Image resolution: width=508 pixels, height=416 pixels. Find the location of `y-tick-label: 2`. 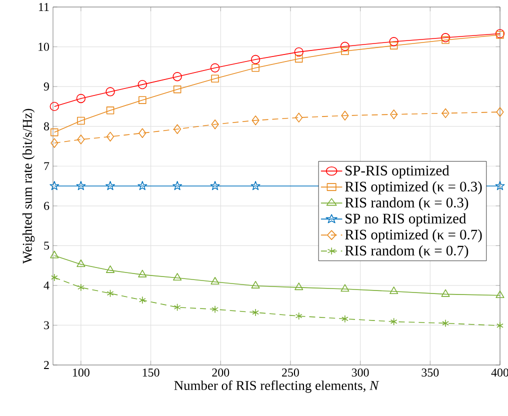

y-tick-label: 2 is located at coordinates (46, 365).